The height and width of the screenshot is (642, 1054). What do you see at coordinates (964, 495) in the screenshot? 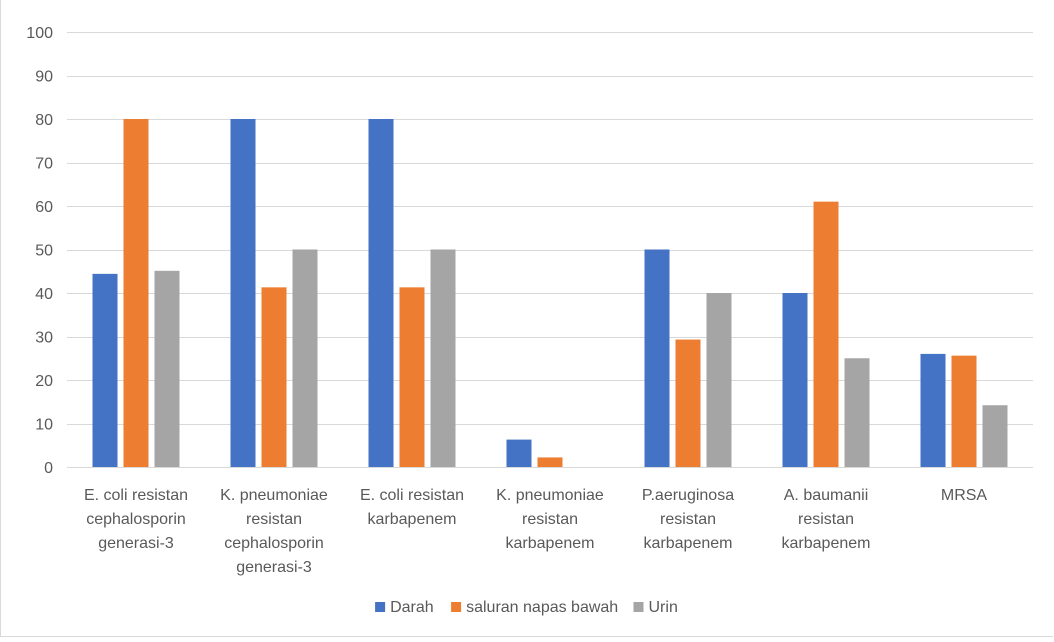
I see `x-tick-label: MRSA` at bounding box center [964, 495].